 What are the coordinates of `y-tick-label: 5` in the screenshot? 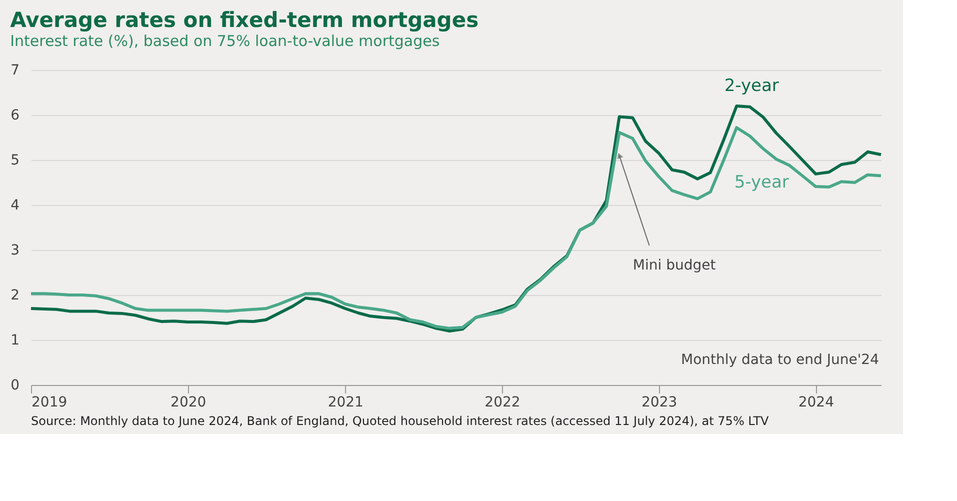 It's located at (15, 160).